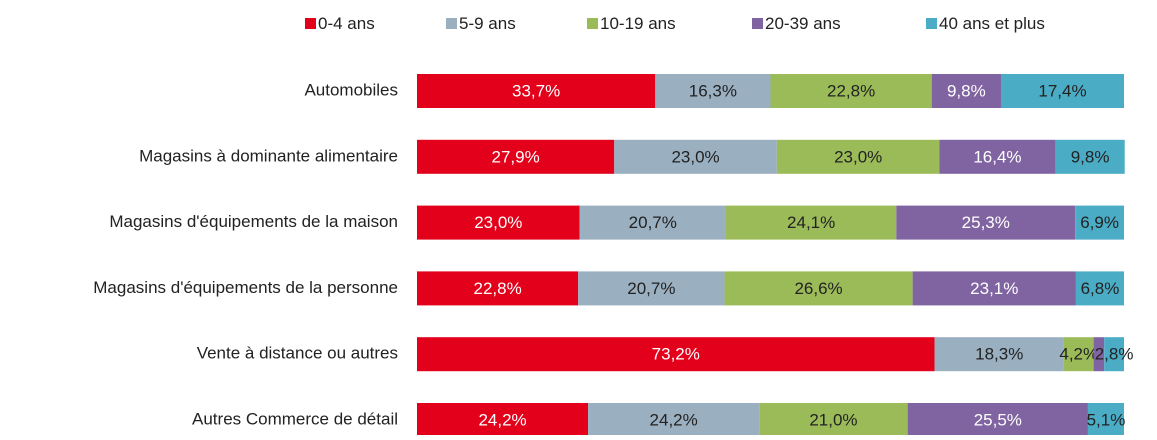  I want to click on data-label: 2,8%, so click(1114, 354).